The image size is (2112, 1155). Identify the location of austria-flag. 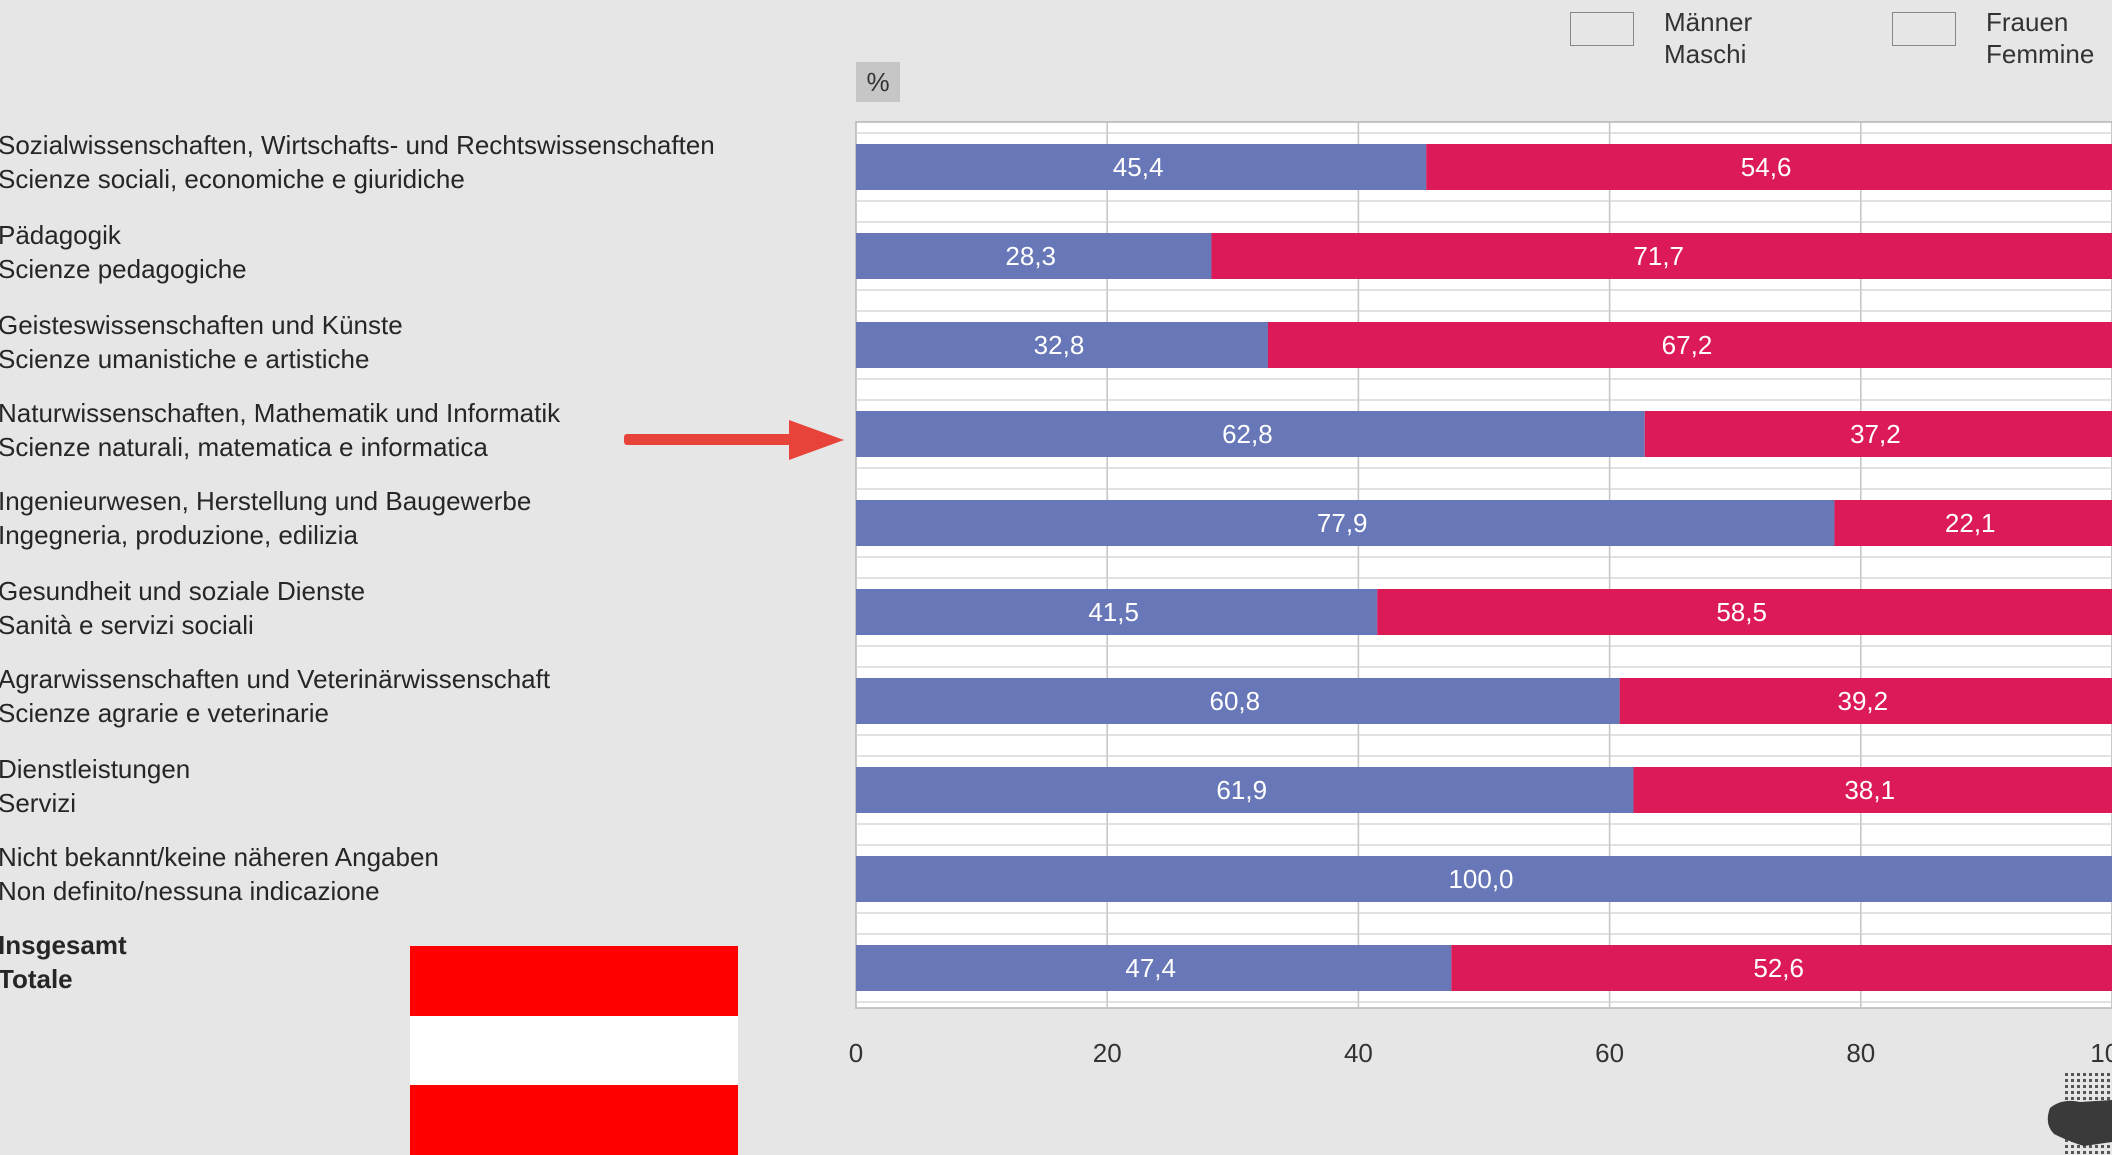
(574, 1050).